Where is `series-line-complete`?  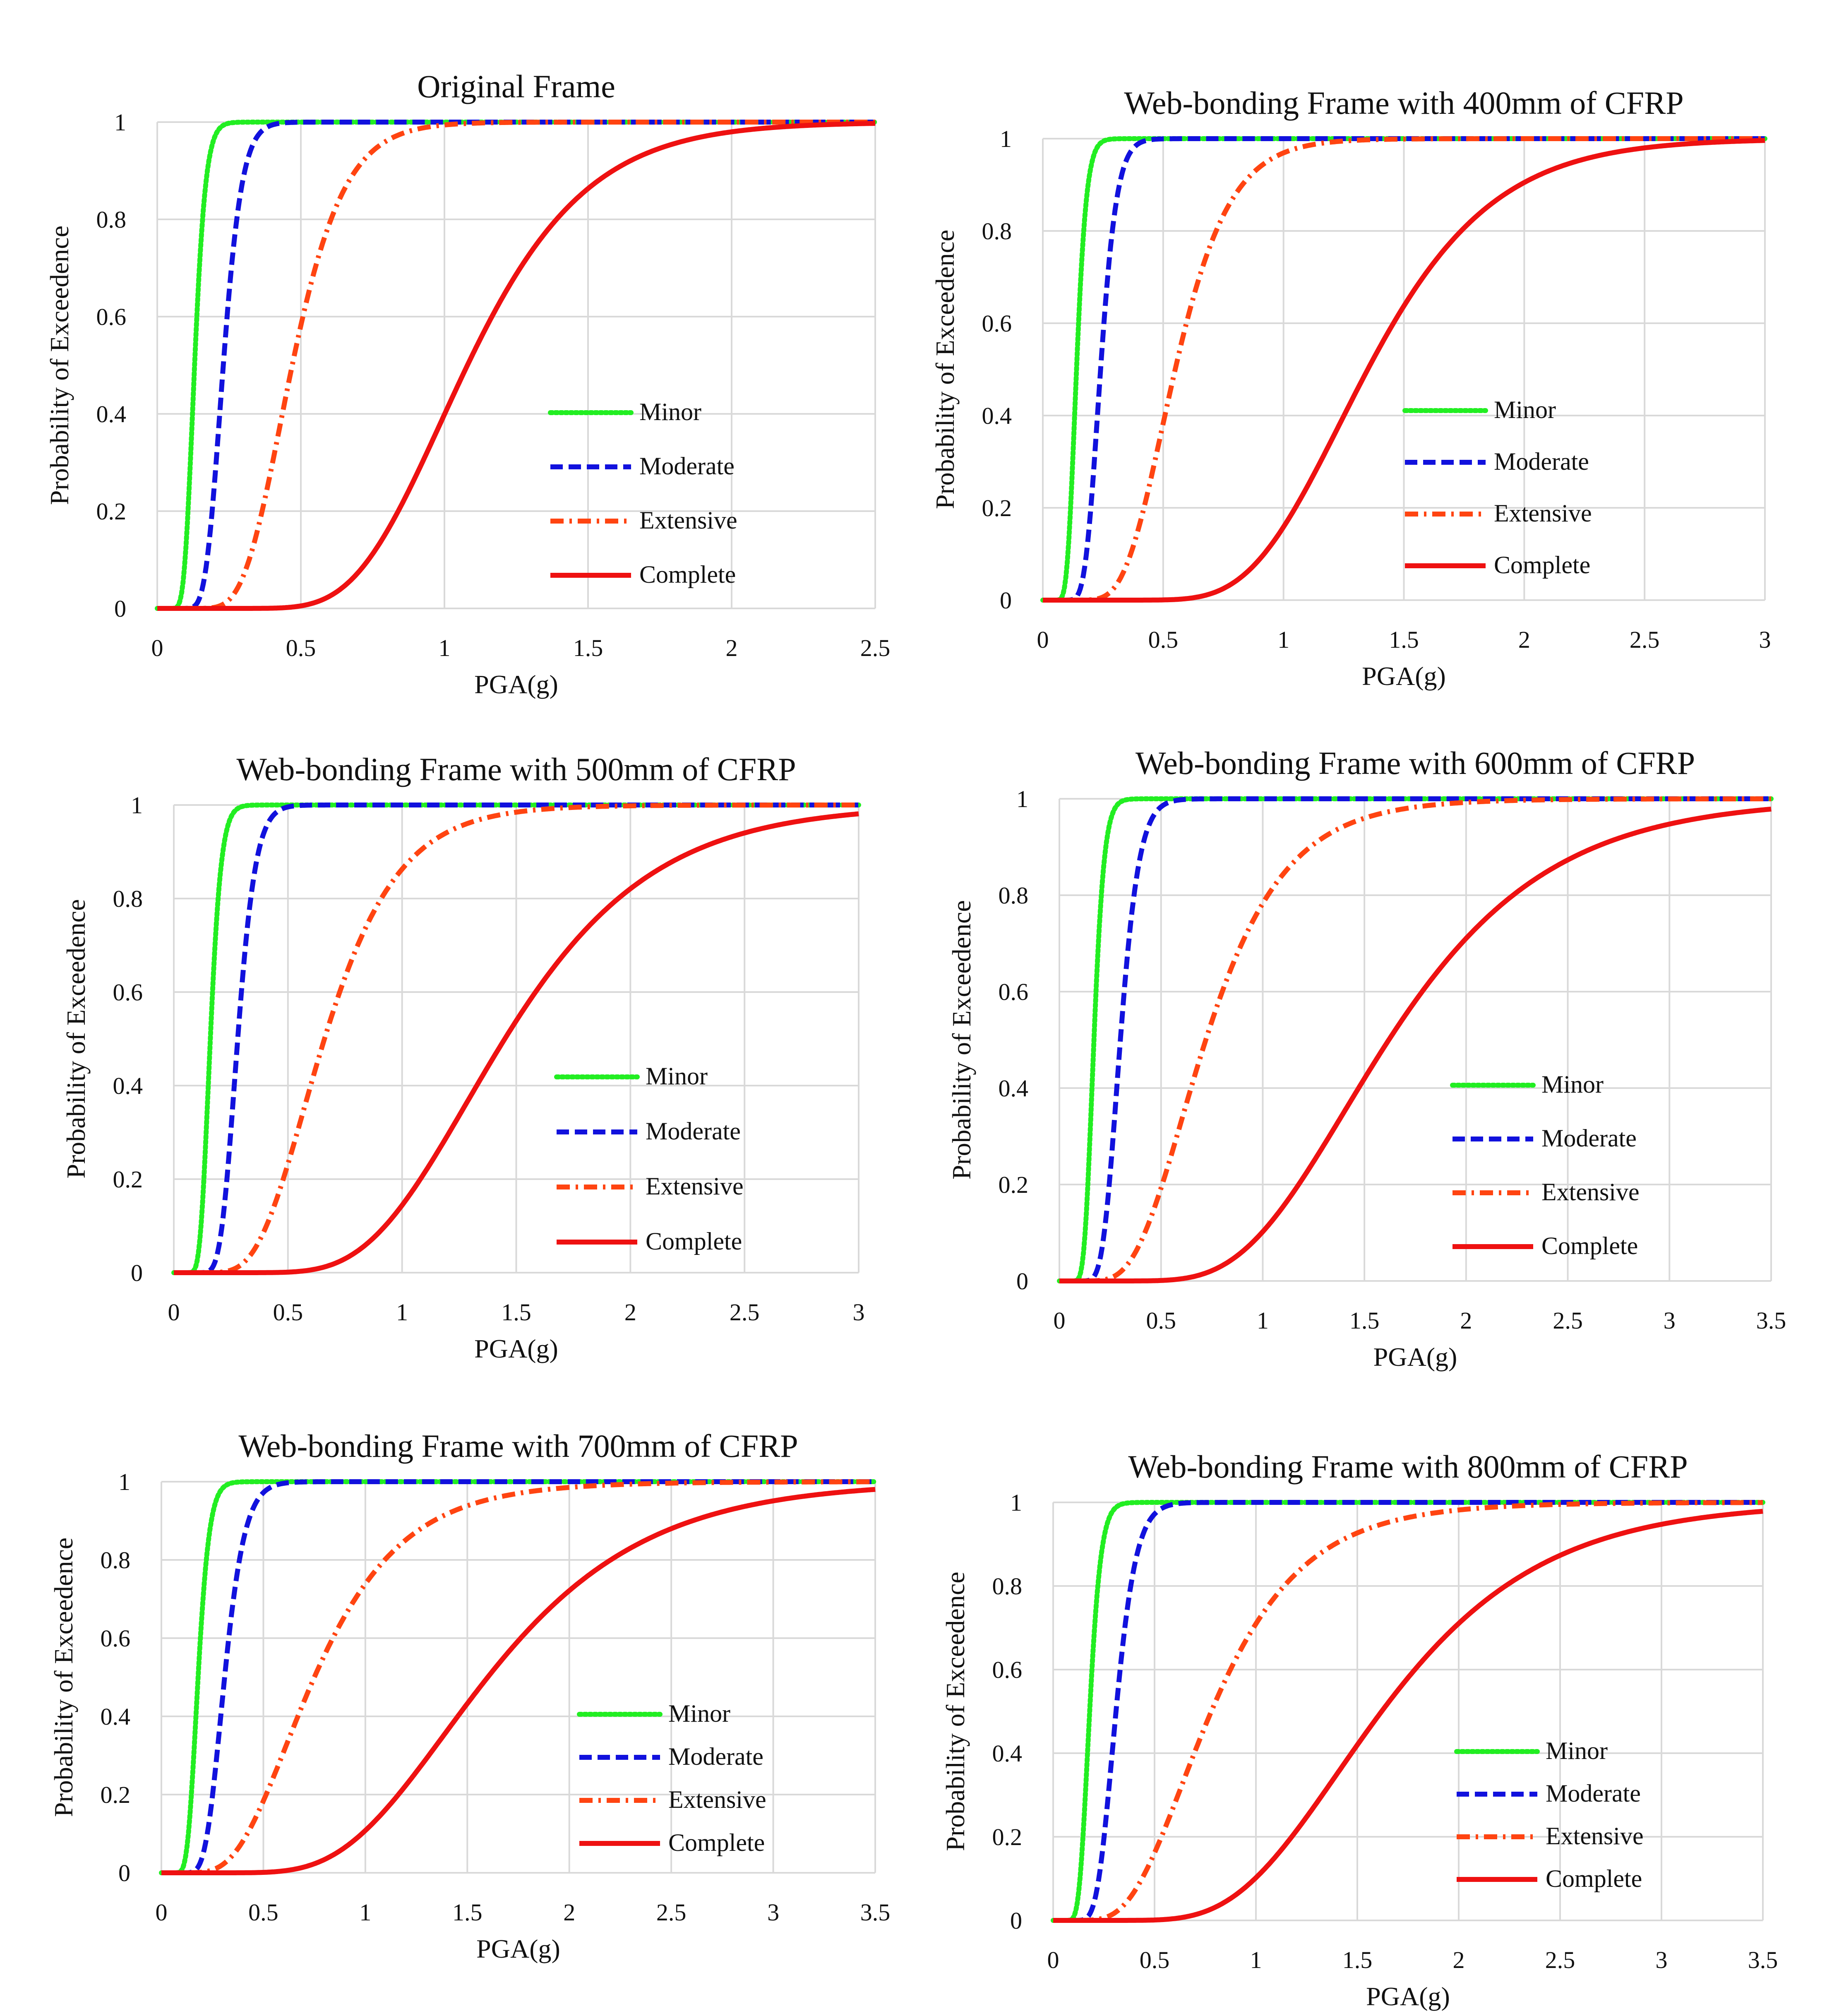 series-line-complete is located at coordinates (518, 1681).